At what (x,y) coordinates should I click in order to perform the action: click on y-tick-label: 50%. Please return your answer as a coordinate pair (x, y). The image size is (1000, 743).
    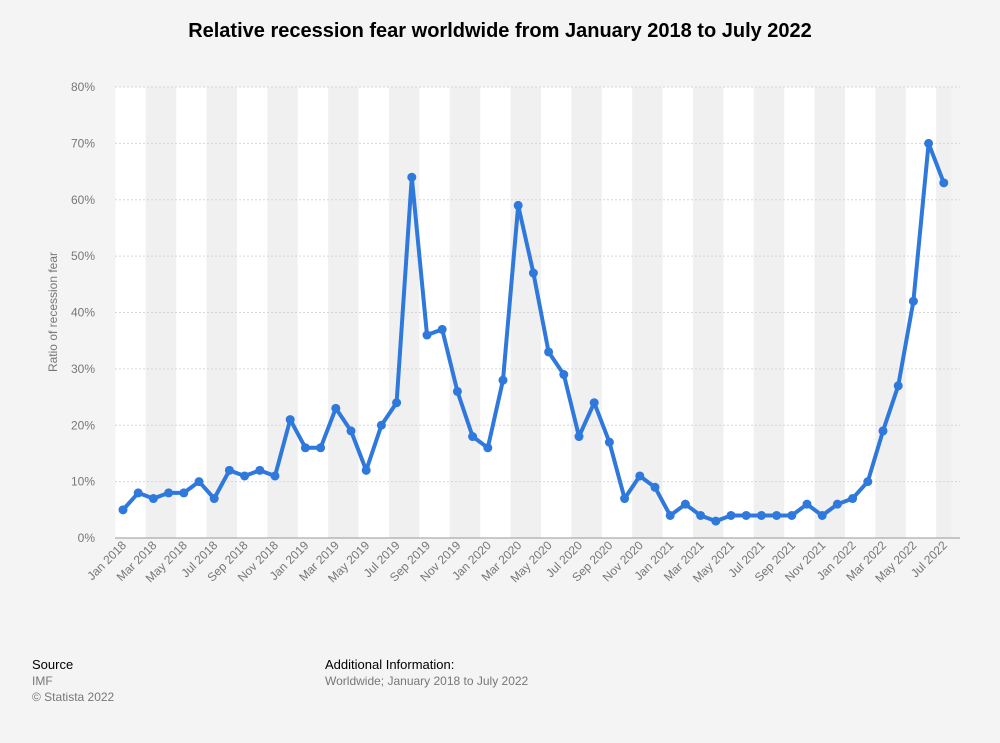
    Looking at the image, I should click on (83, 256).